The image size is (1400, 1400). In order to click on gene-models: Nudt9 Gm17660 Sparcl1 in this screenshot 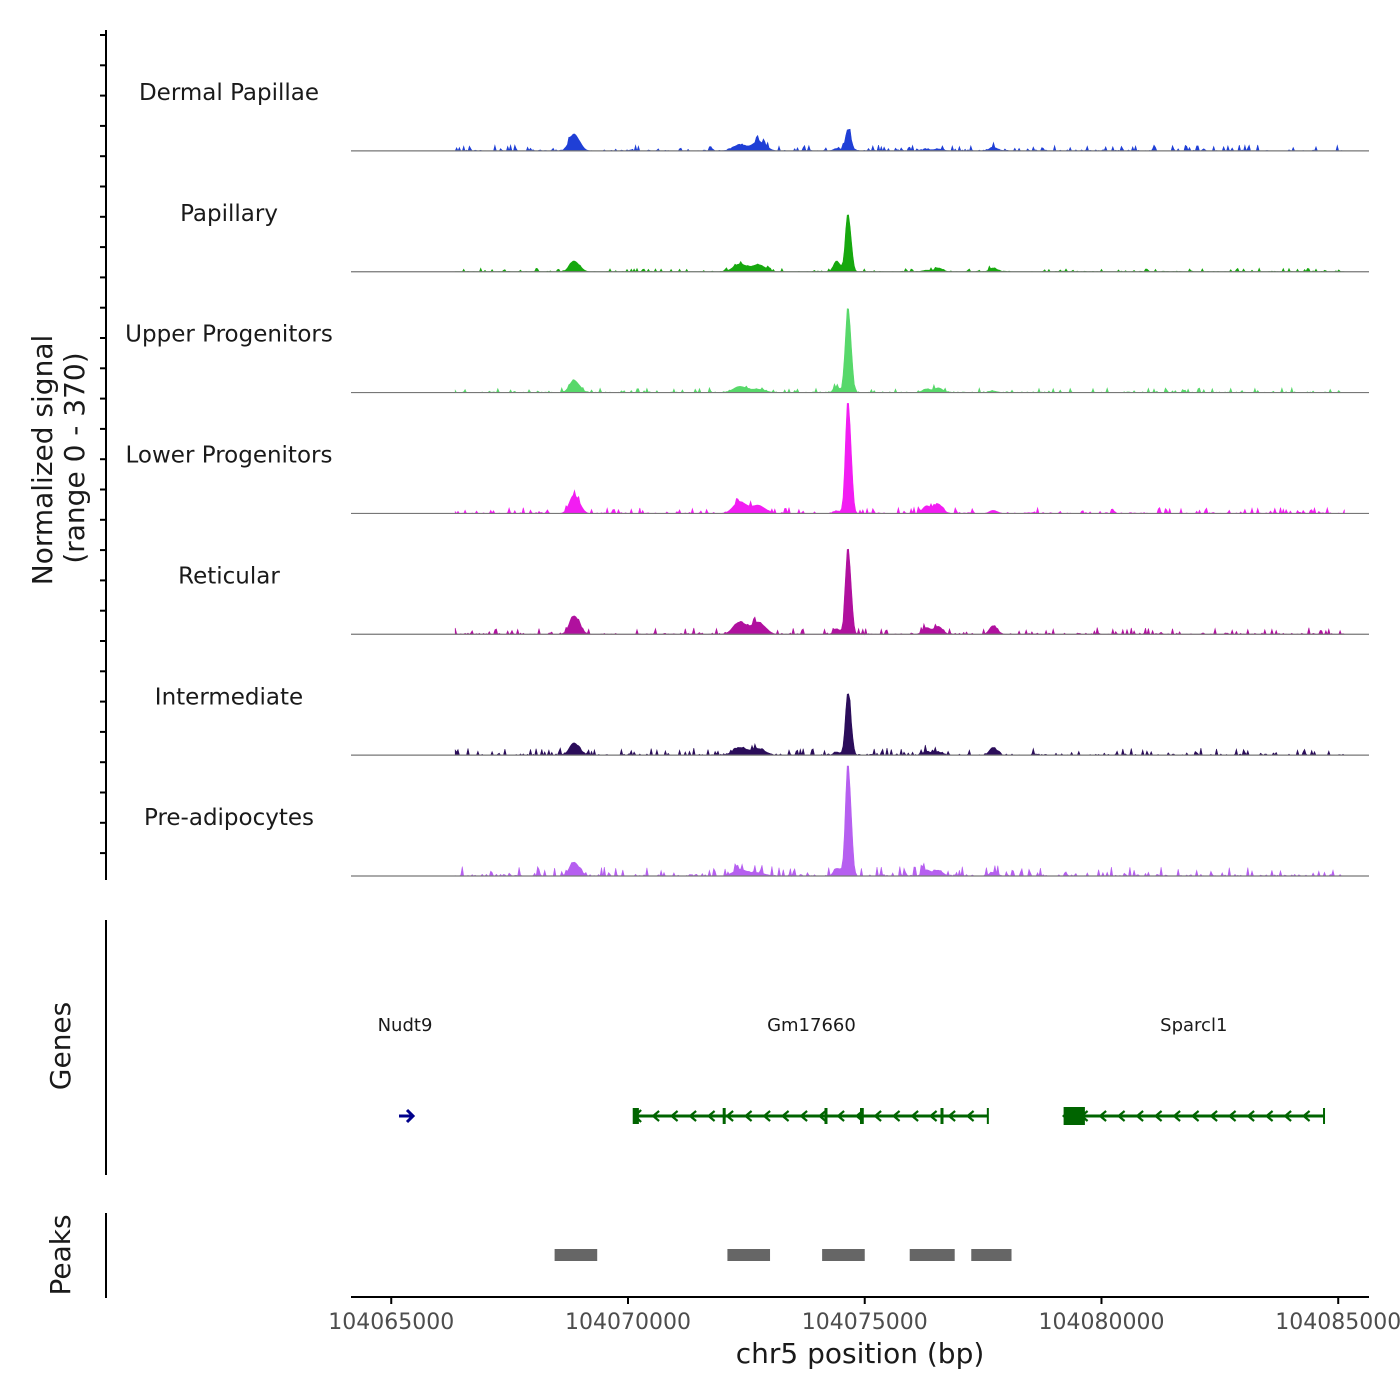, I will do `click(852, 1070)`.